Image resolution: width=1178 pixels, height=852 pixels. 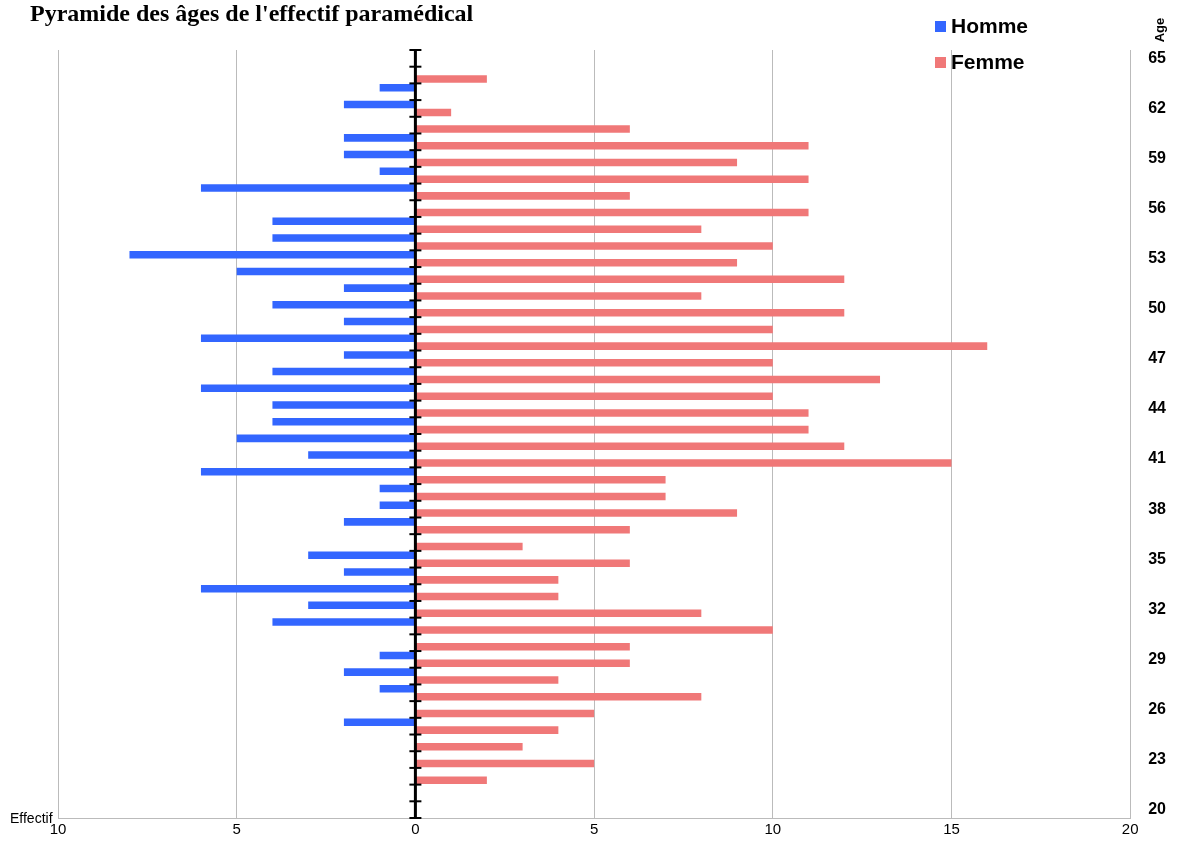 I want to click on y-tick-label: 41, so click(x=1157, y=458).